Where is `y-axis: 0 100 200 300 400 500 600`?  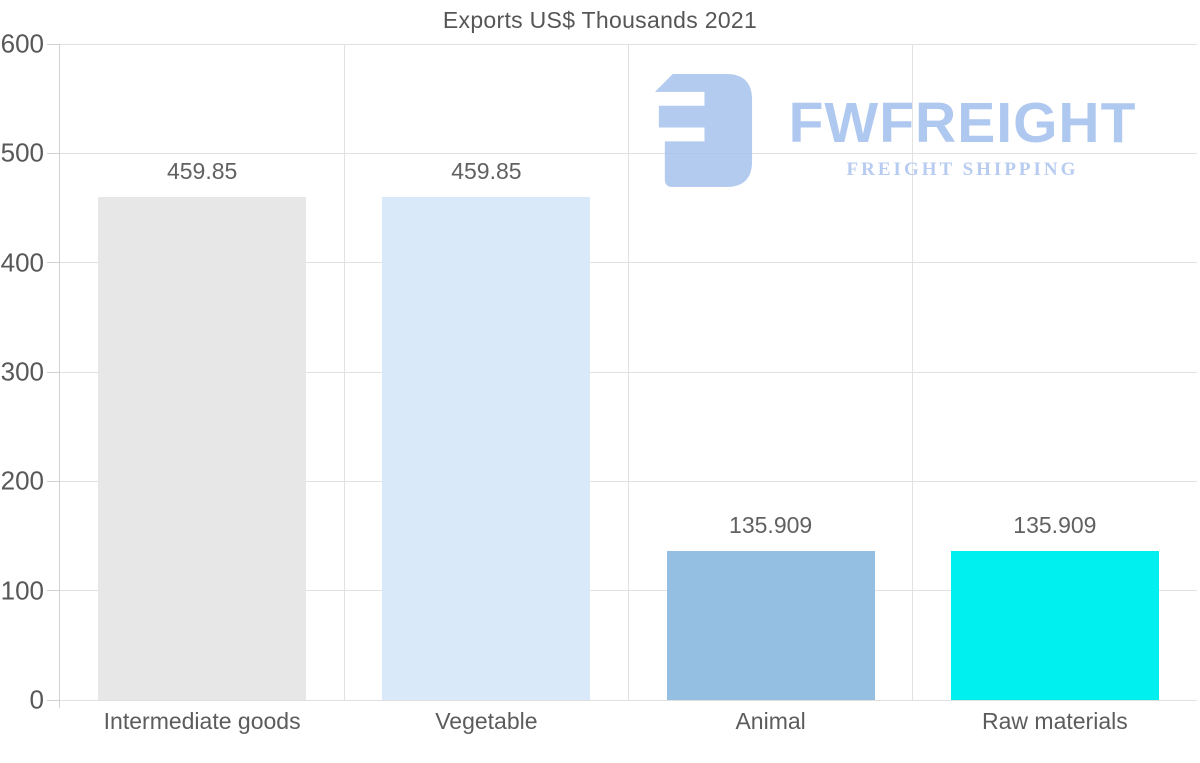 y-axis: 0 100 200 300 400 500 600 is located at coordinates (30, 372).